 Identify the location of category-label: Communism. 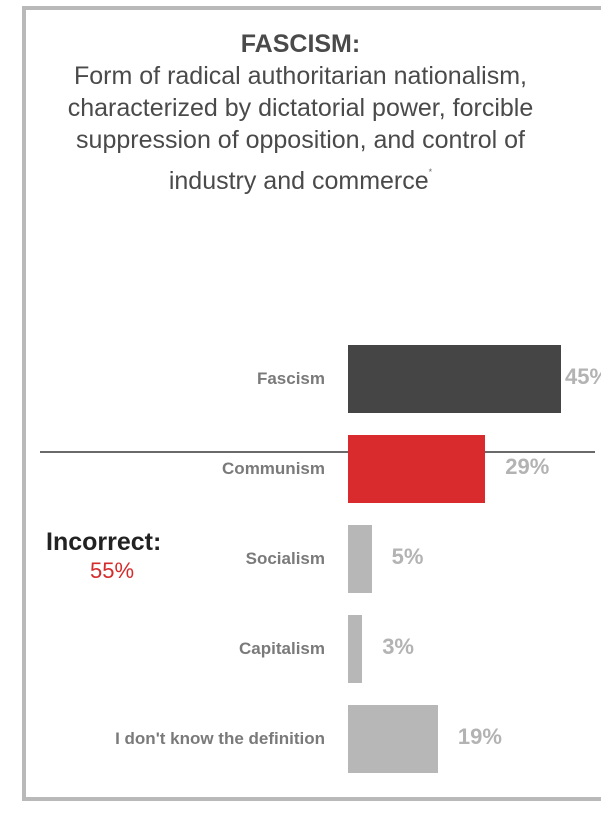
(273, 468).